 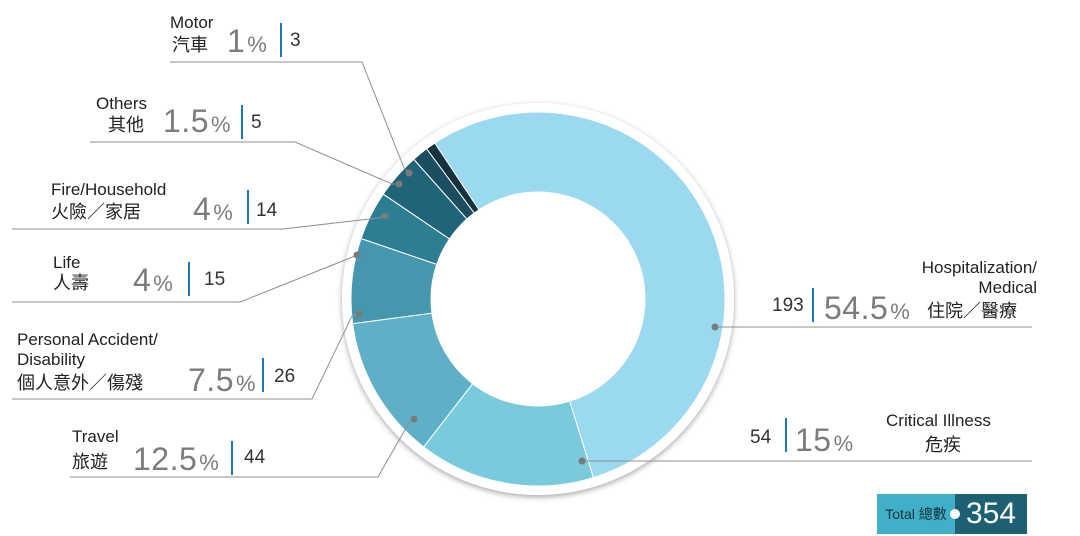 I want to click on label-zh-5: 火險／家居, so click(x=96, y=212).